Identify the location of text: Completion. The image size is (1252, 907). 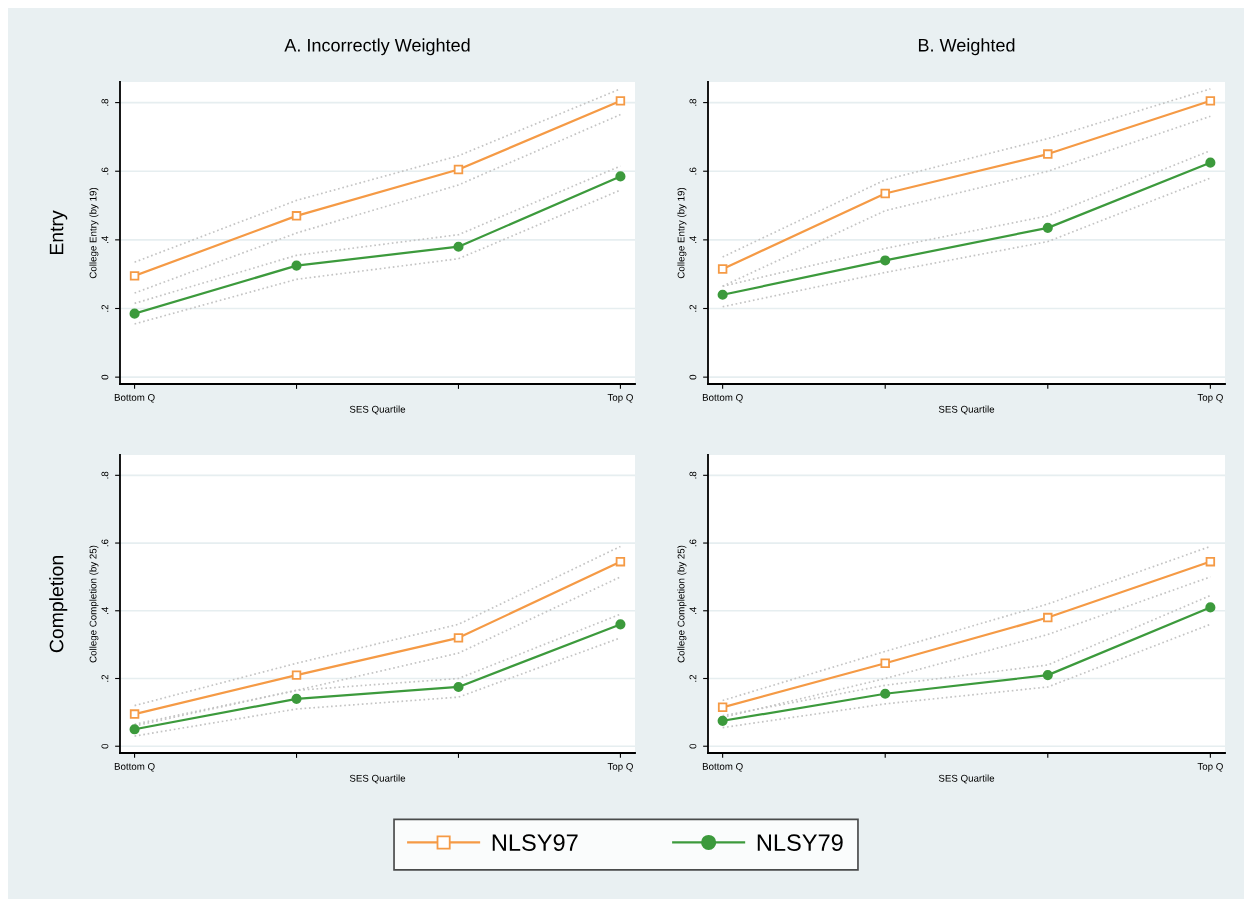
(58, 604).